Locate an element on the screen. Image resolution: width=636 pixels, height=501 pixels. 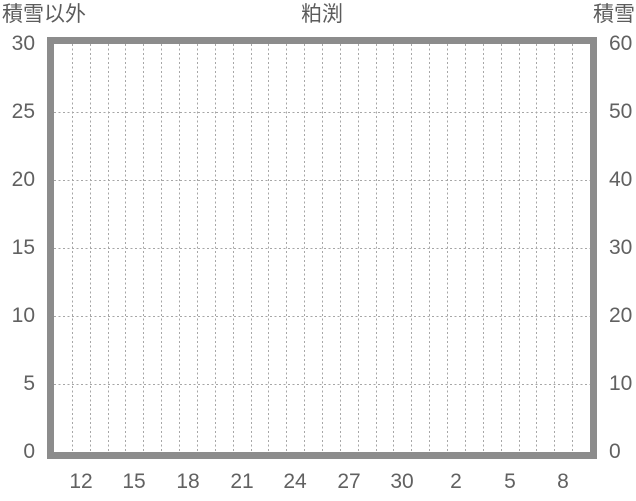
right-axis-tick-label: 30 is located at coordinates (621, 247).